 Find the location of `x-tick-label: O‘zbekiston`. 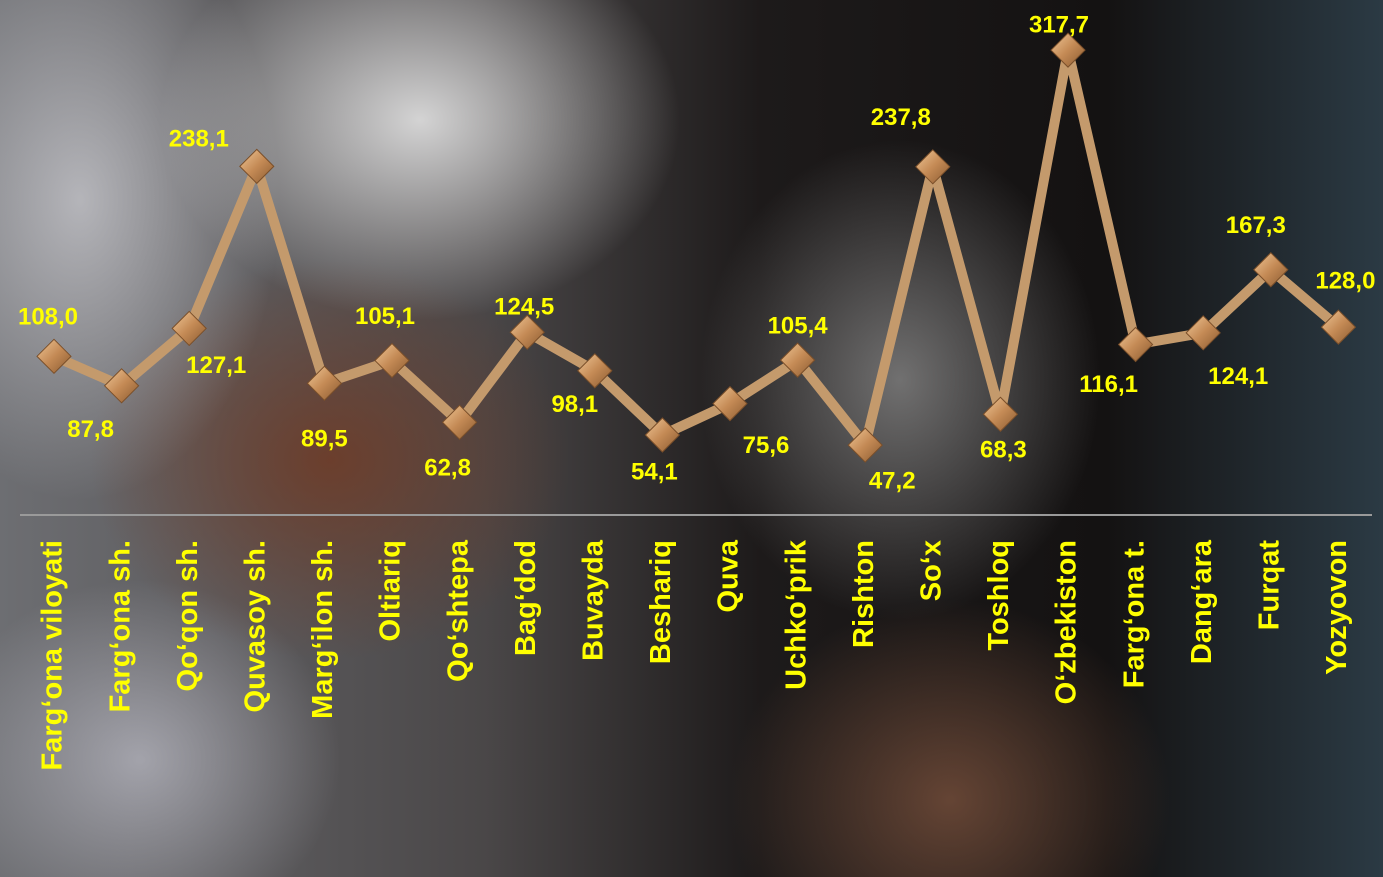

x-tick-label: O‘zbekiston is located at coordinates (1067, 622).